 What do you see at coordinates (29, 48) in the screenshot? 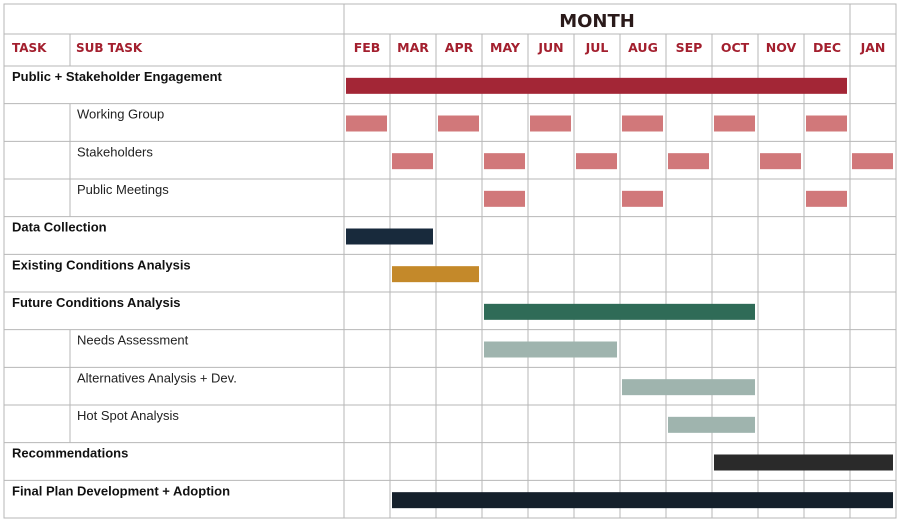
I see `task-column-header: TASK` at bounding box center [29, 48].